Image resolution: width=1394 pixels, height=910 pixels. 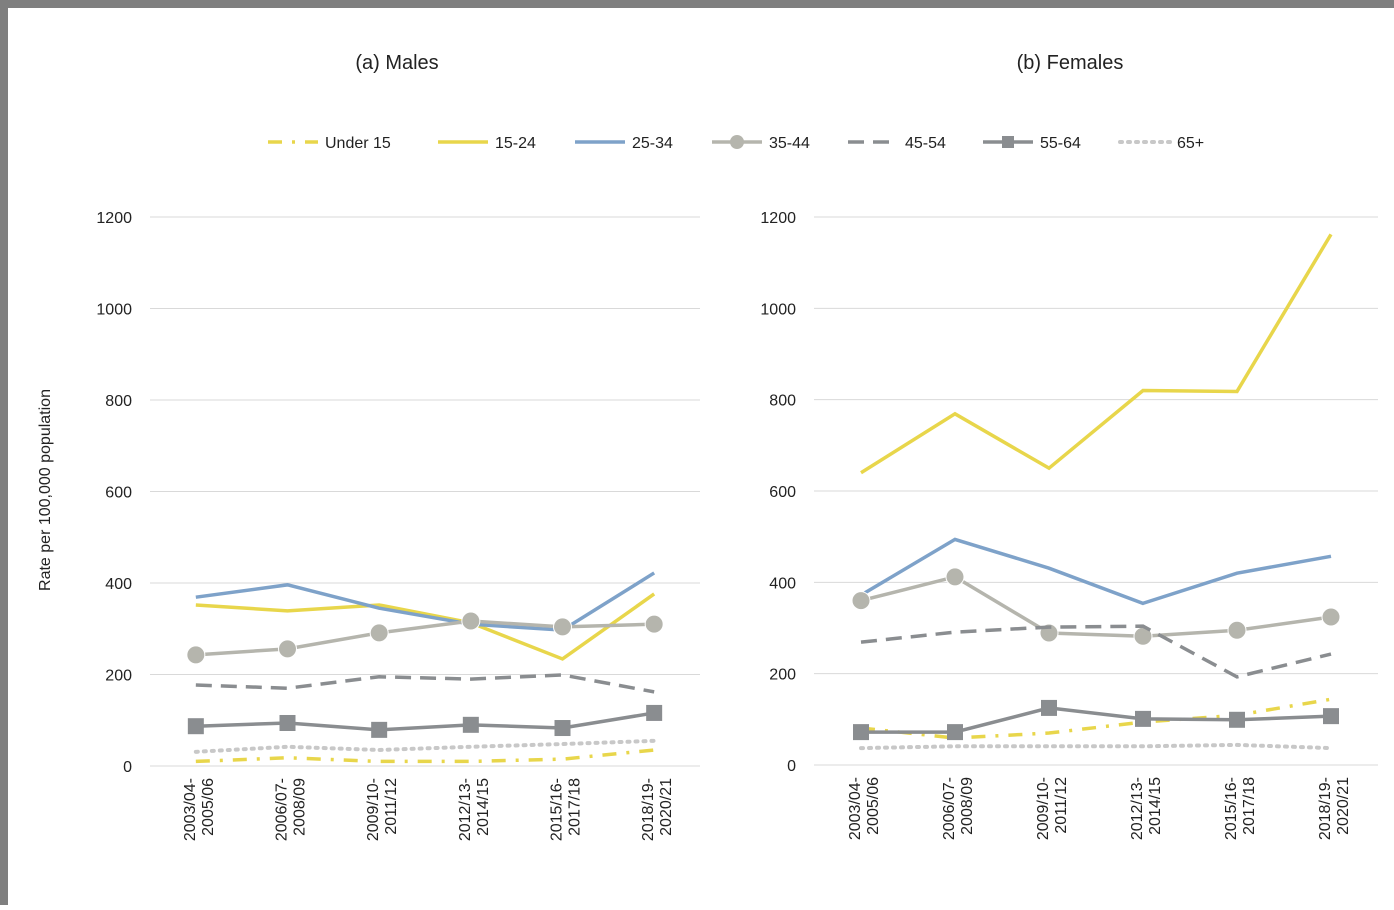 I want to click on y-axis-label: Rate per 100,000 population, so click(x=45, y=490).